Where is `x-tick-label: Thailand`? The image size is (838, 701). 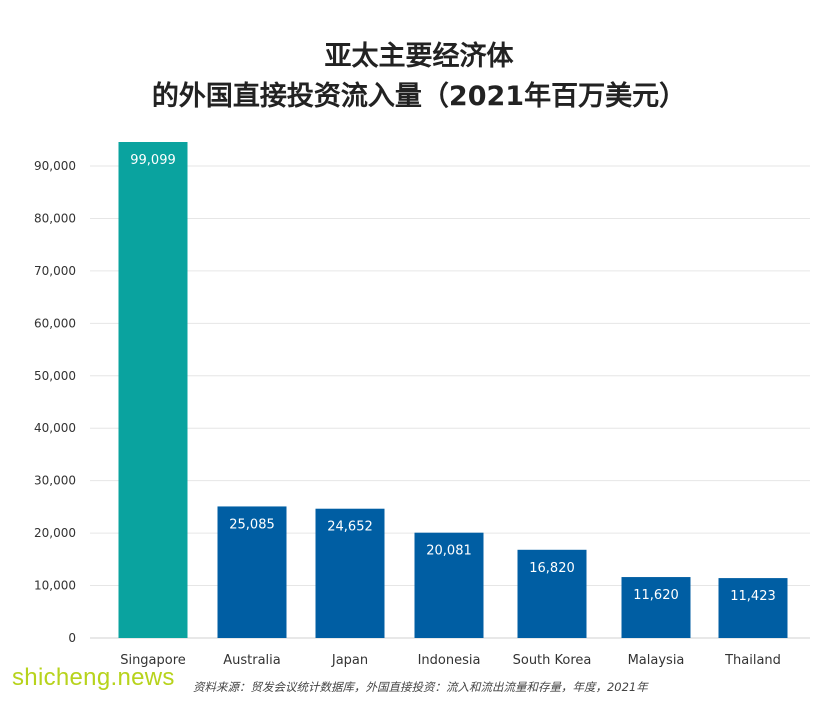
x-tick-label: Thailand is located at coordinates (752, 660).